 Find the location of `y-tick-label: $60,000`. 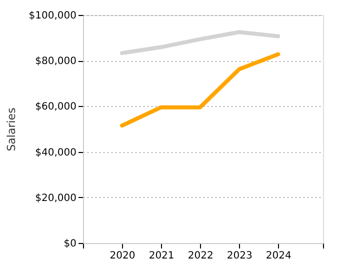

y-tick-label: $60,000 is located at coordinates (55, 107).